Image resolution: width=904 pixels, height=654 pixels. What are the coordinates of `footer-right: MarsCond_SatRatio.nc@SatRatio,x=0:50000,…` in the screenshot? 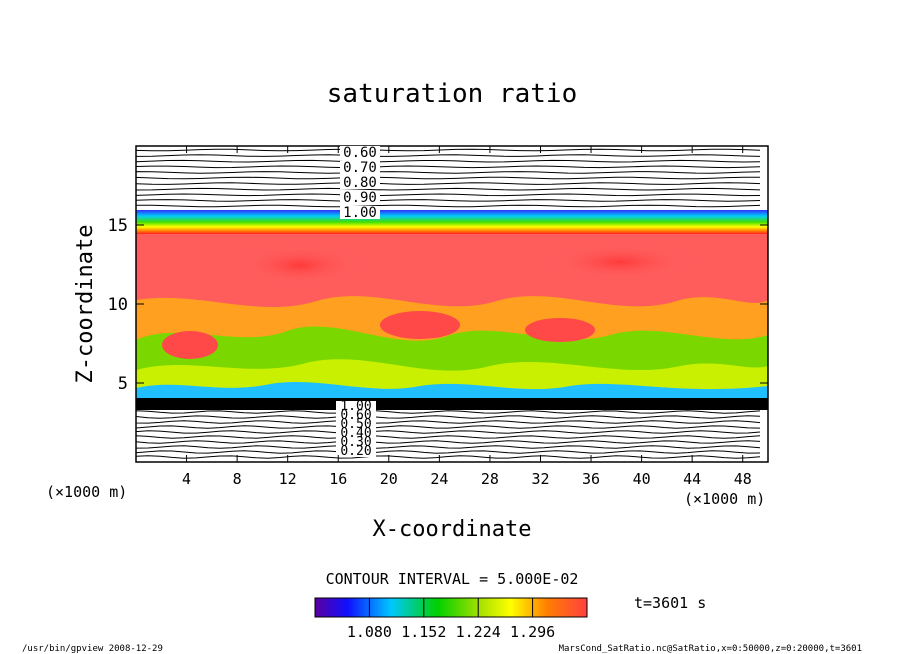 It's located at (710, 649).